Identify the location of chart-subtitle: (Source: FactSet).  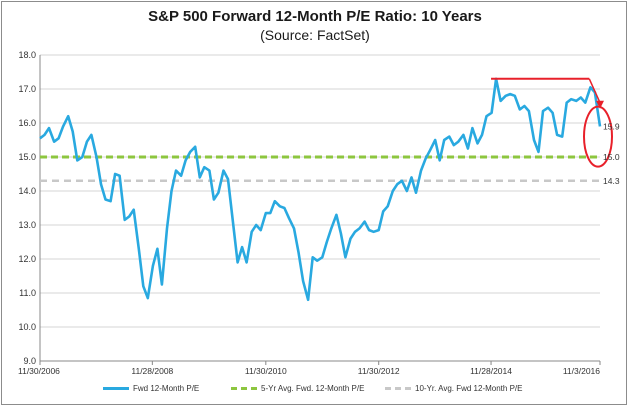
(315, 35).